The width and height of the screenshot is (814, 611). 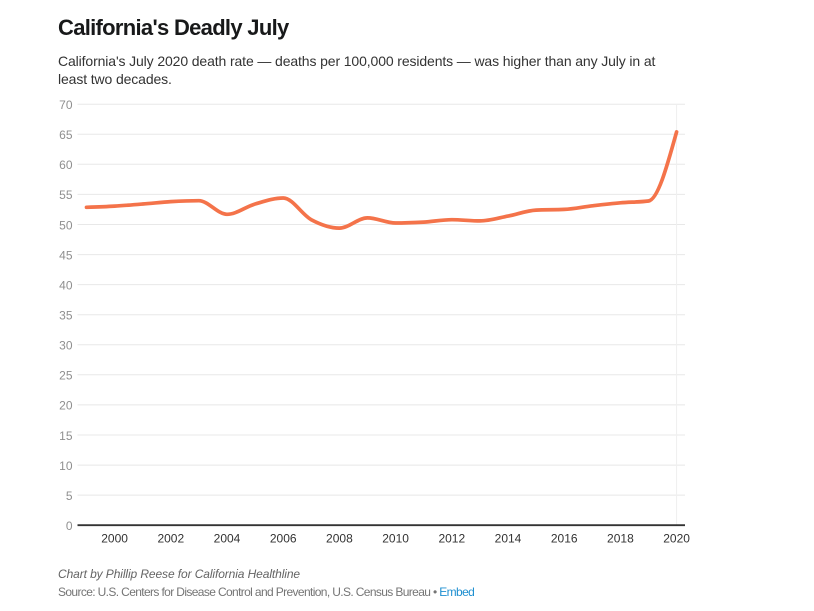 I want to click on svg-text: 10, so click(x=66, y=466).